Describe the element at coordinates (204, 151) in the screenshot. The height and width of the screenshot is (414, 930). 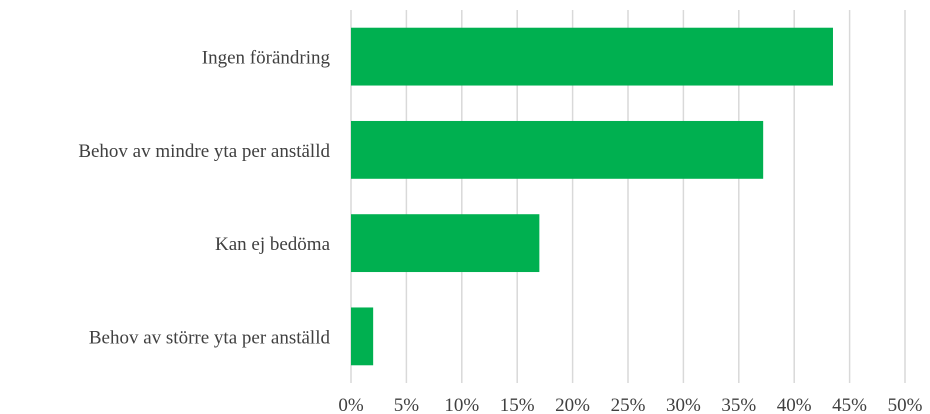
I see `category-label: Behov av mindre yta per anställd` at that location.